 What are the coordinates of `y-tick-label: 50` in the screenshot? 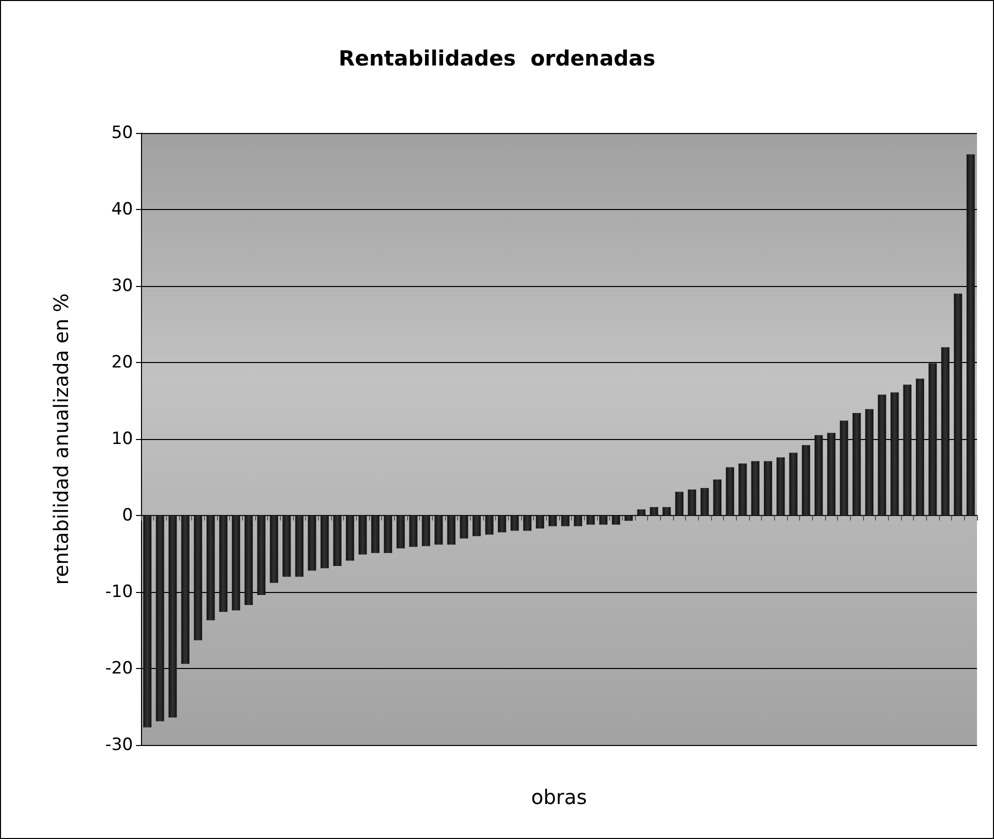 It's located at (122, 133).